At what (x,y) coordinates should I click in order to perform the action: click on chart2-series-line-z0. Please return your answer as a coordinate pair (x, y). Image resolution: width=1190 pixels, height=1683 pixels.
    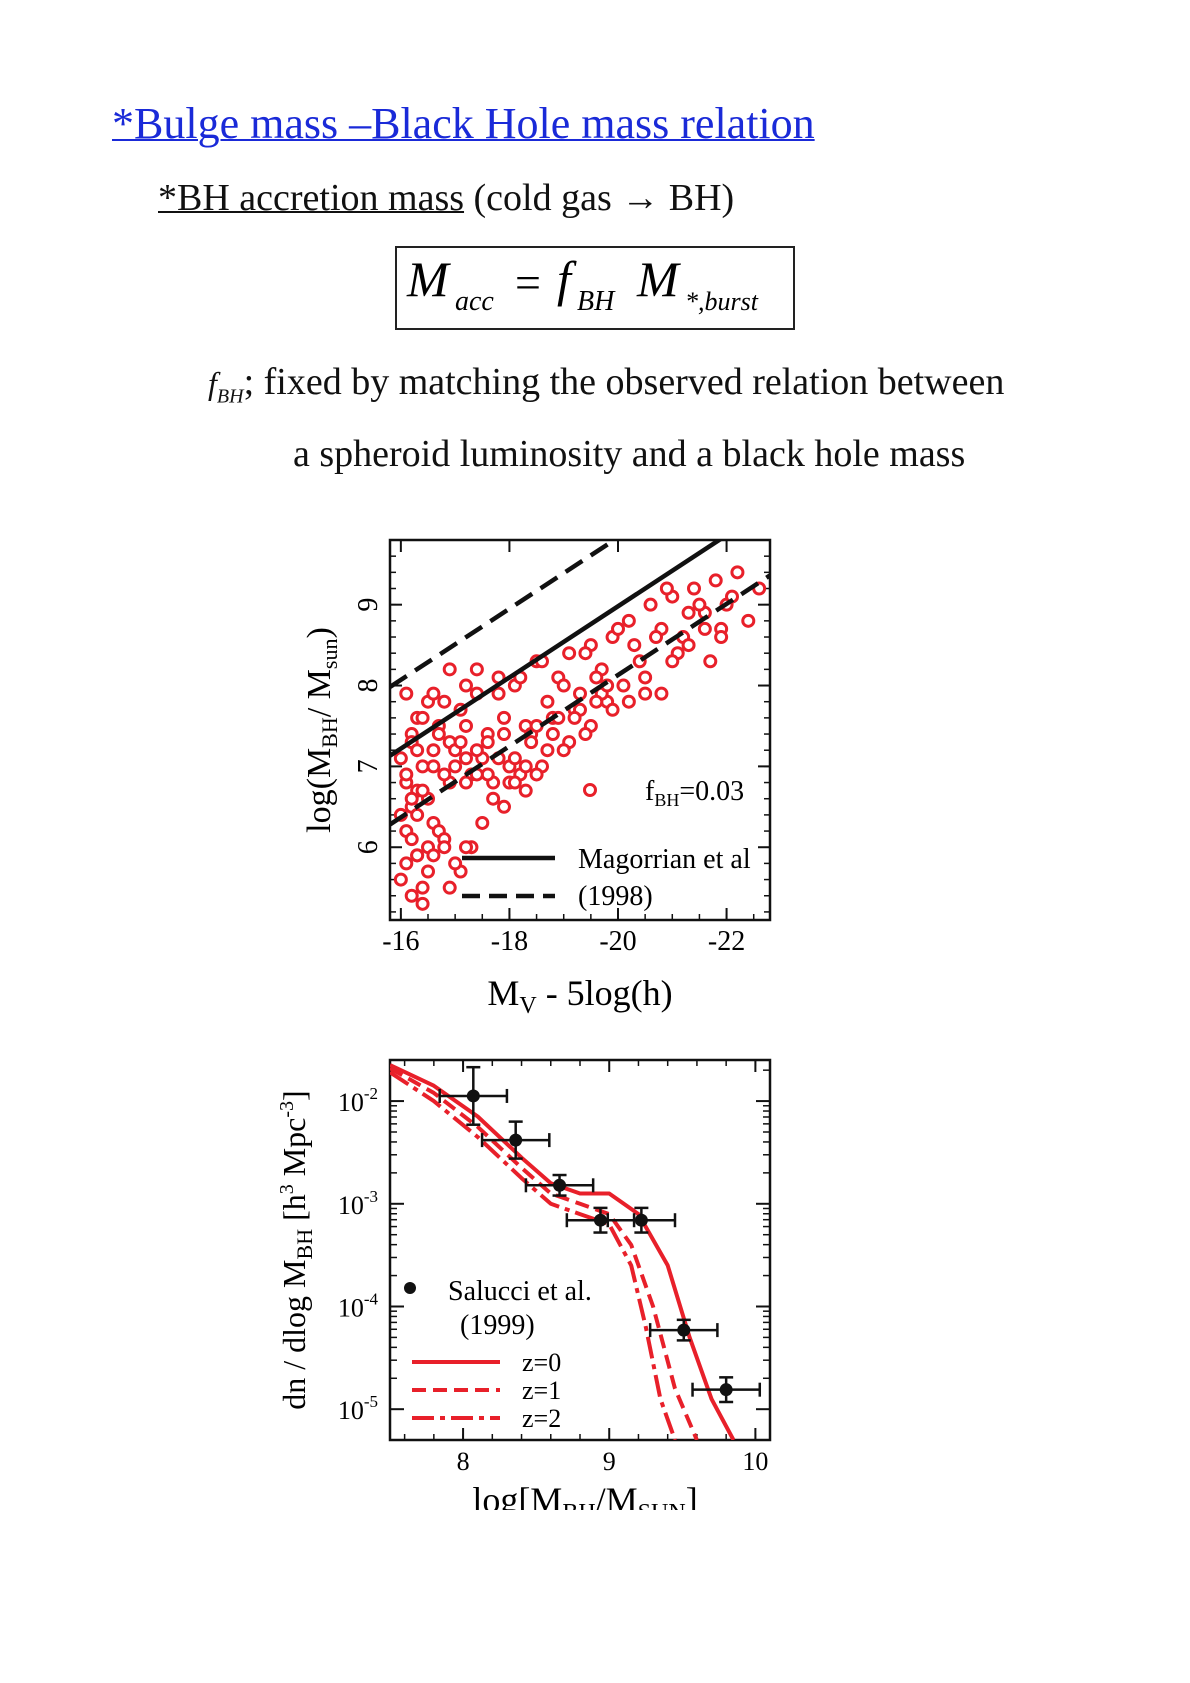
    Looking at the image, I should click on (563, 1251).